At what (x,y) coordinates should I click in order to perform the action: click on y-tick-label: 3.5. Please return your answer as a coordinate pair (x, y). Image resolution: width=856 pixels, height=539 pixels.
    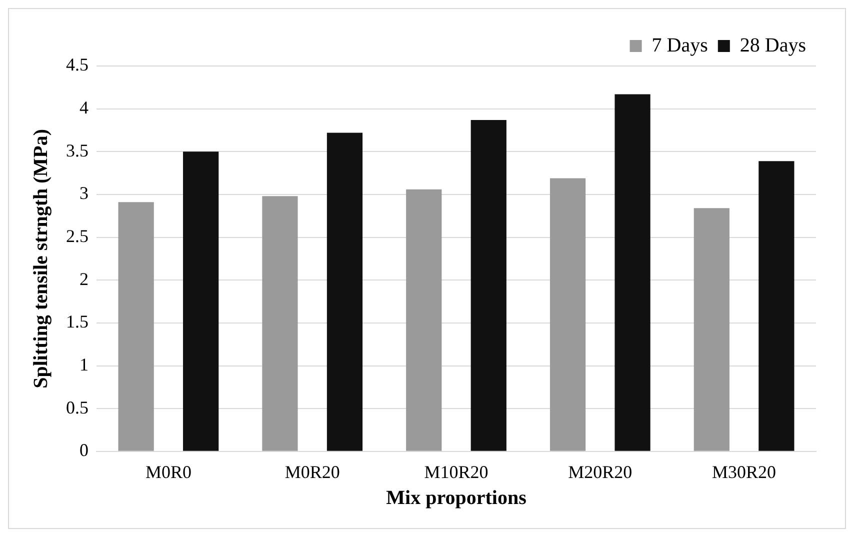
    Looking at the image, I should click on (77, 150).